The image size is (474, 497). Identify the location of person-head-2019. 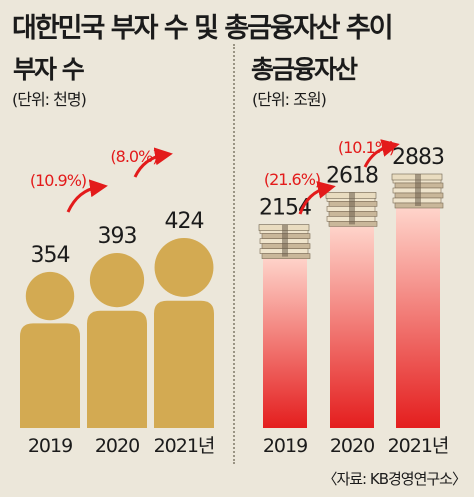
(50, 296).